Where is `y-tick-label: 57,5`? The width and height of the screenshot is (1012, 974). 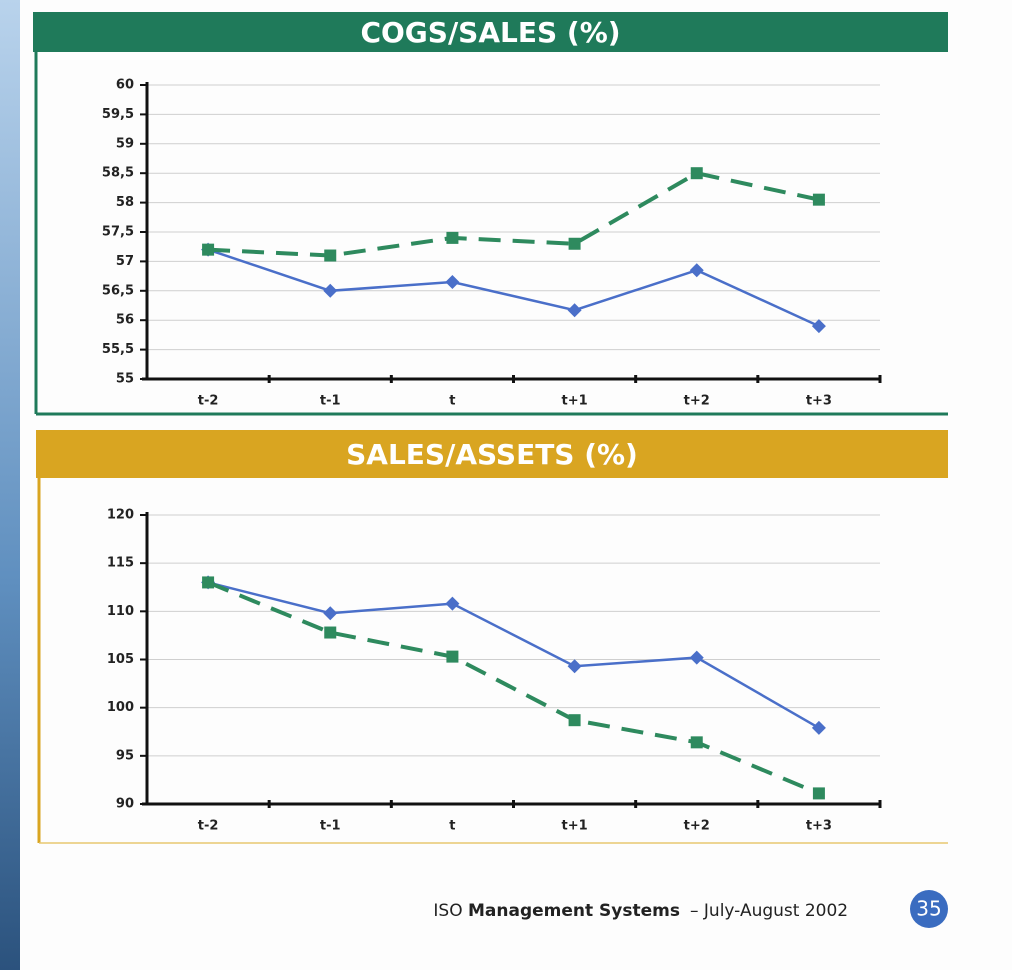
y-tick-label: 57,5 is located at coordinates (118, 232).